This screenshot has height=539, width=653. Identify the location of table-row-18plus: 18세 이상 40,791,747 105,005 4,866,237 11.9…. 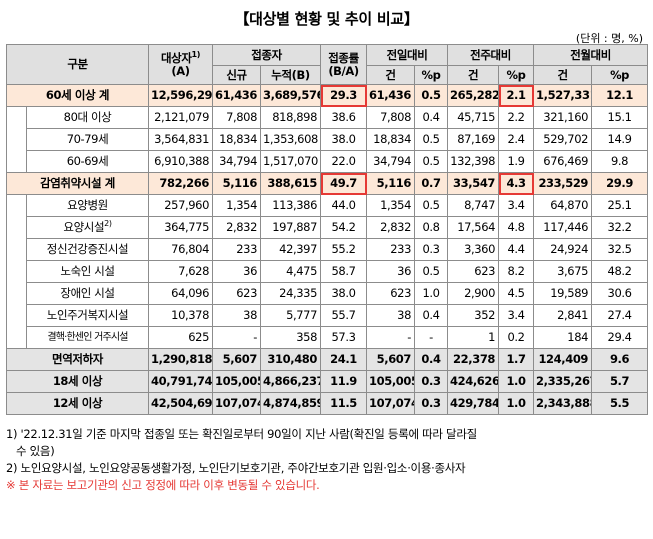
(327, 381).